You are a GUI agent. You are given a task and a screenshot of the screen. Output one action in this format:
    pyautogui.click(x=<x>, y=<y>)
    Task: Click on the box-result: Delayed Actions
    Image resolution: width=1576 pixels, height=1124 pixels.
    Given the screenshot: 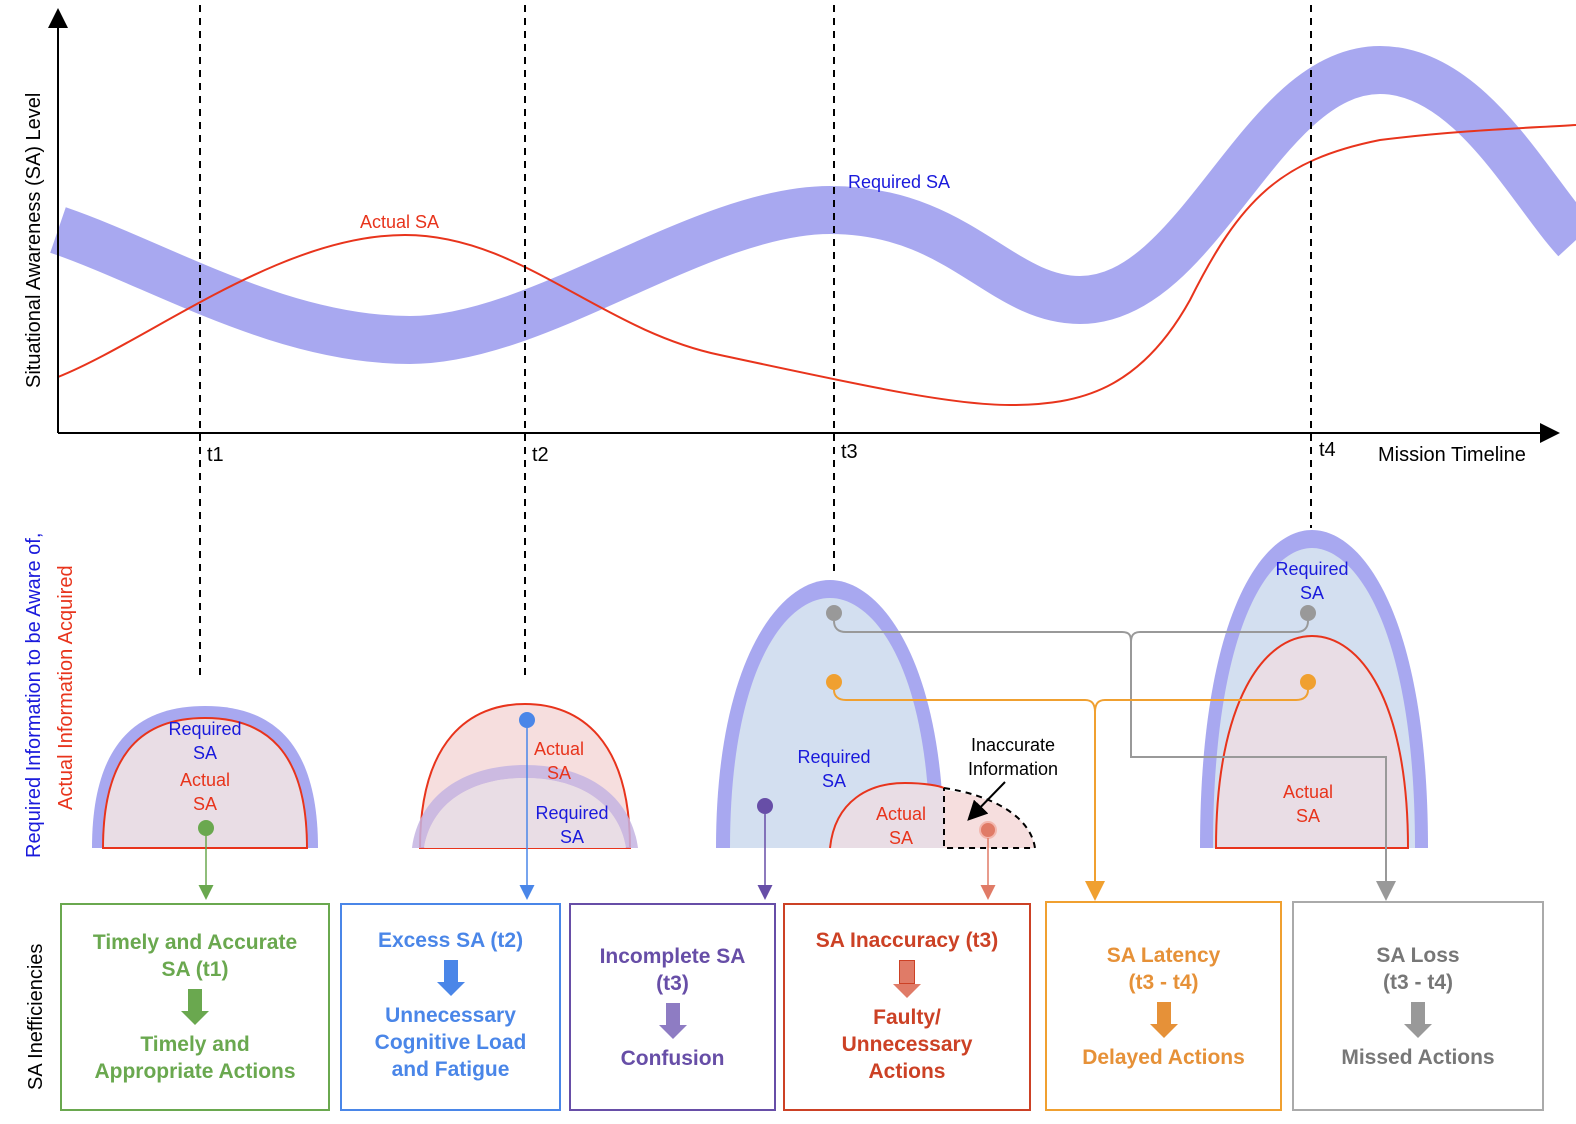 What is the action you would take?
    pyautogui.click(x=1163, y=1057)
    